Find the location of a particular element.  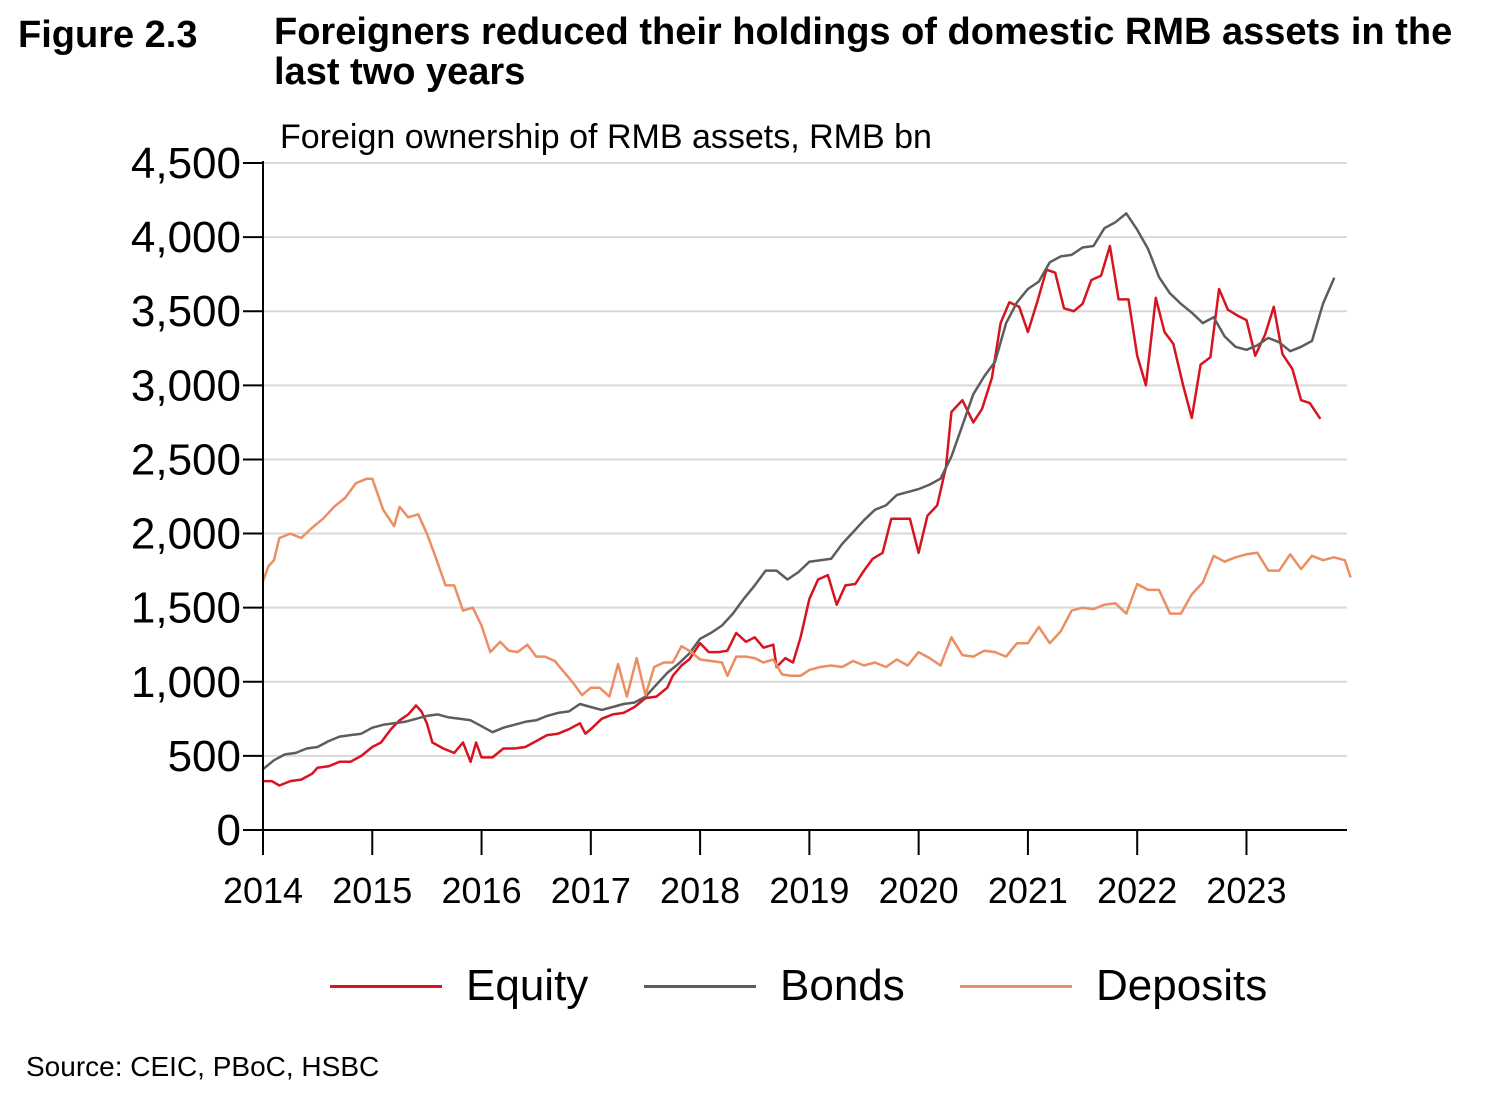

x-tick-label: 2019 is located at coordinates (809, 890).